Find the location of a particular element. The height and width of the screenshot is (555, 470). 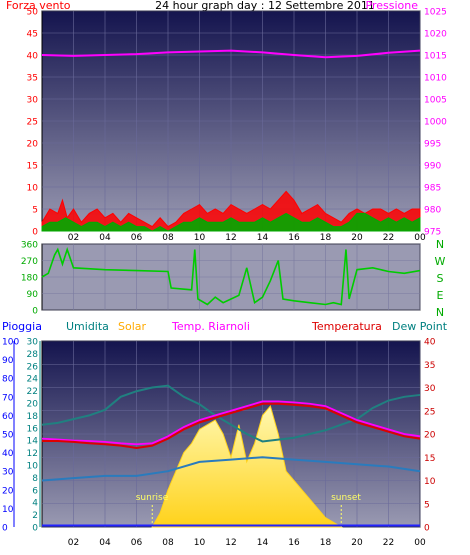

rain-axis: 0 10 20 30 40 50 60 70 80 90 100 is located at coordinates (10, 436).